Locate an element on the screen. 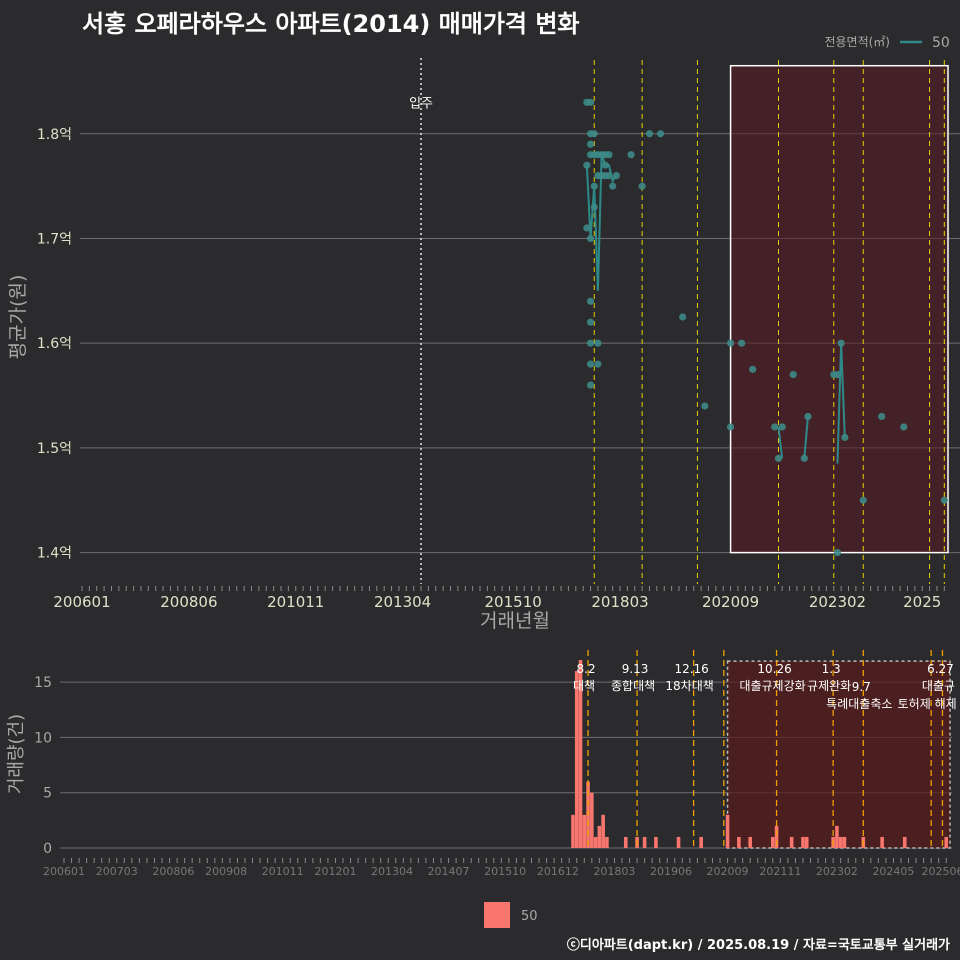  policy-event-date: 6.27 is located at coordinates (940, 669).